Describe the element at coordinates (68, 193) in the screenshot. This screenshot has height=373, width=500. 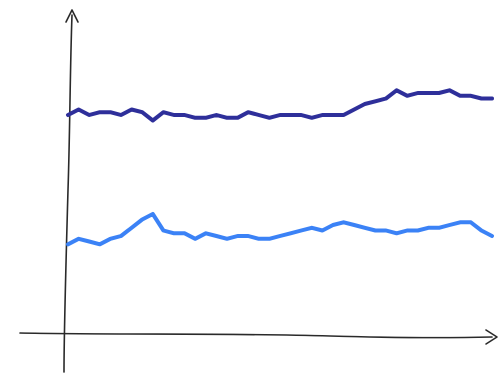
I see `y-axis-line` at that location.